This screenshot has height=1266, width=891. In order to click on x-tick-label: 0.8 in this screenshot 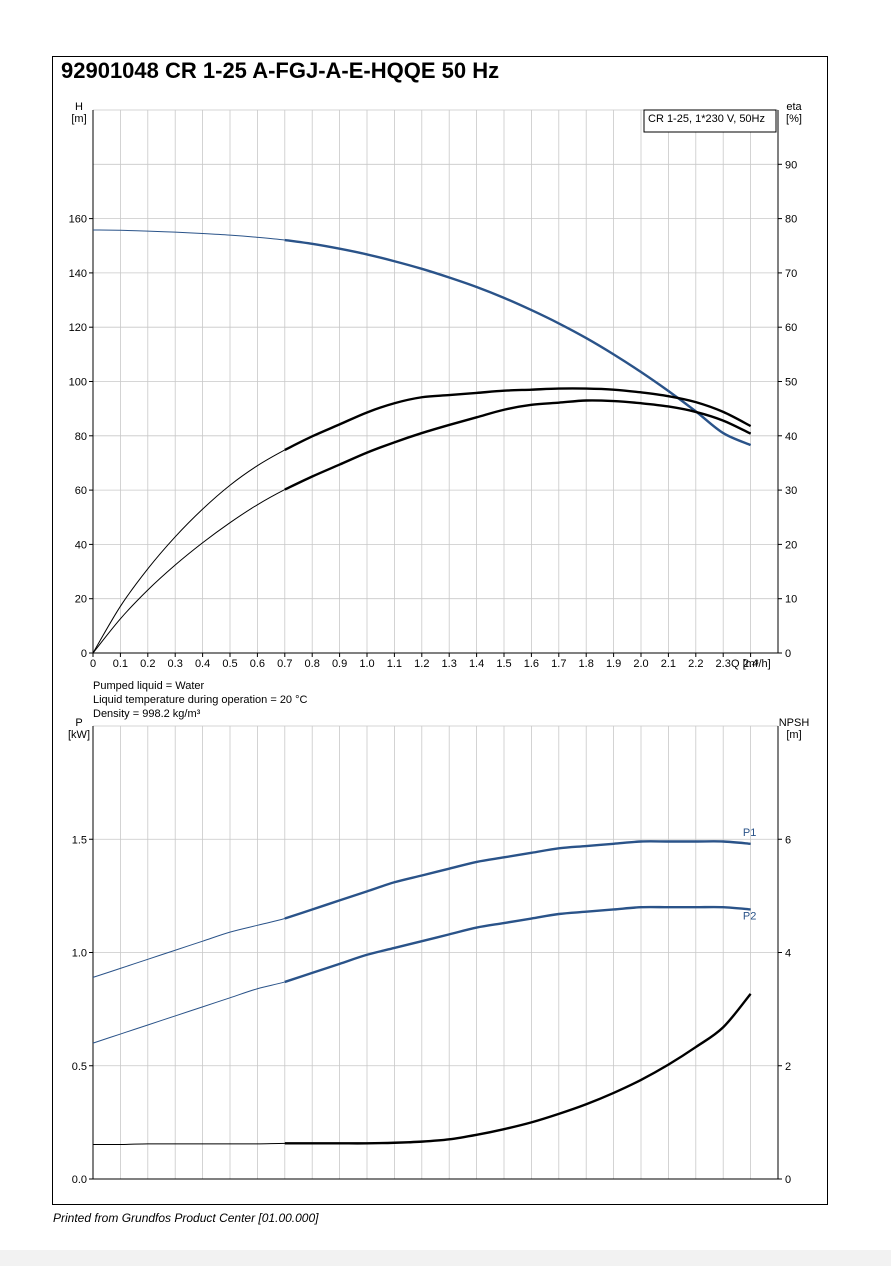, I will do `click(312, 664)`.